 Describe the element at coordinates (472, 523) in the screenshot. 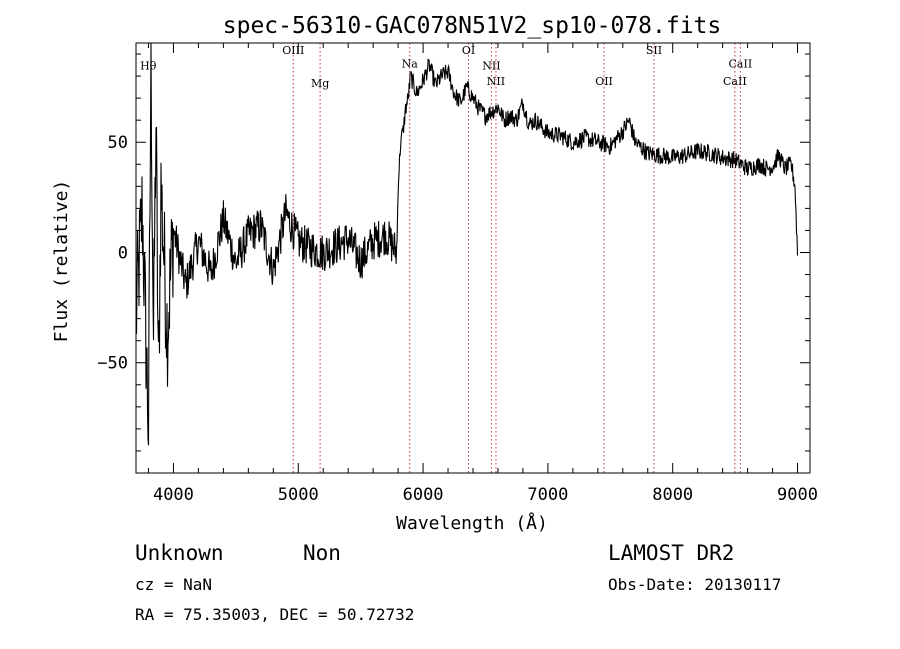

I see `x-axis-label: Wavelength (Å)` at that location.